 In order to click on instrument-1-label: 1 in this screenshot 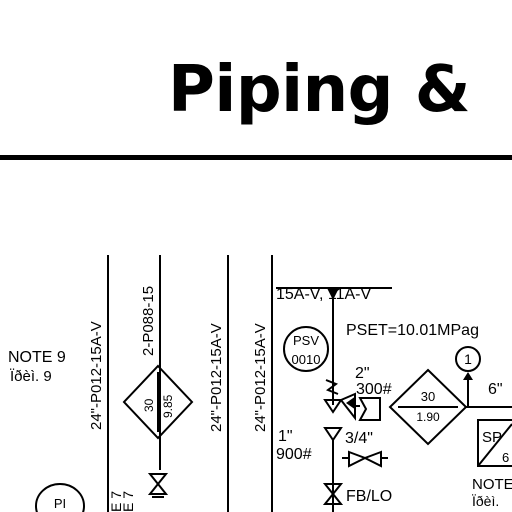, I will do `click(468, 359)`.